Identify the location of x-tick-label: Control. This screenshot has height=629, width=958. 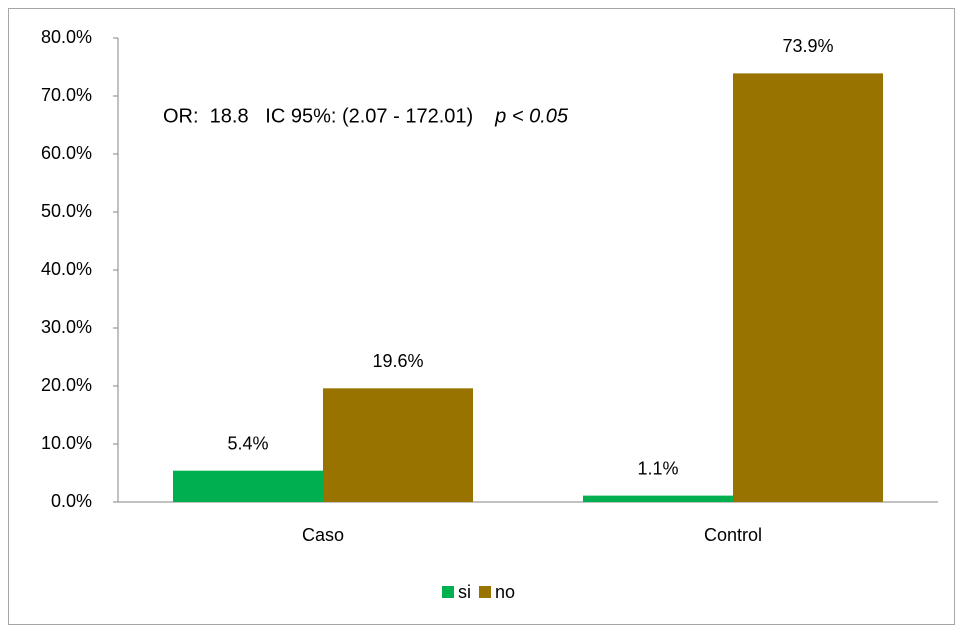
(733, 535).